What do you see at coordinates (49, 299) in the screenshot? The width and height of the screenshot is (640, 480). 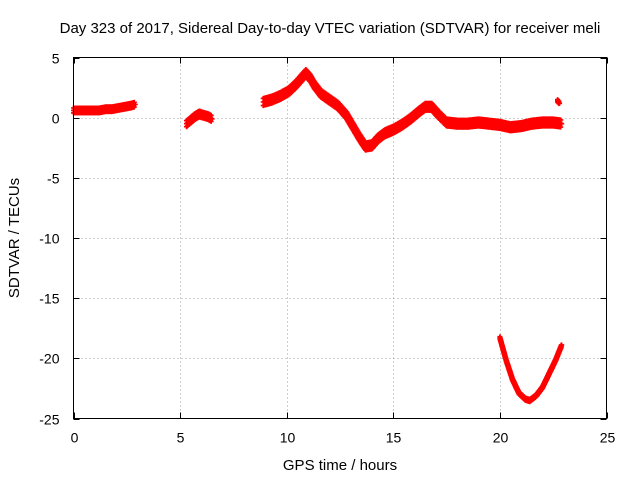 I see `y-tick-label: -15` at bounding box center [49, 299].